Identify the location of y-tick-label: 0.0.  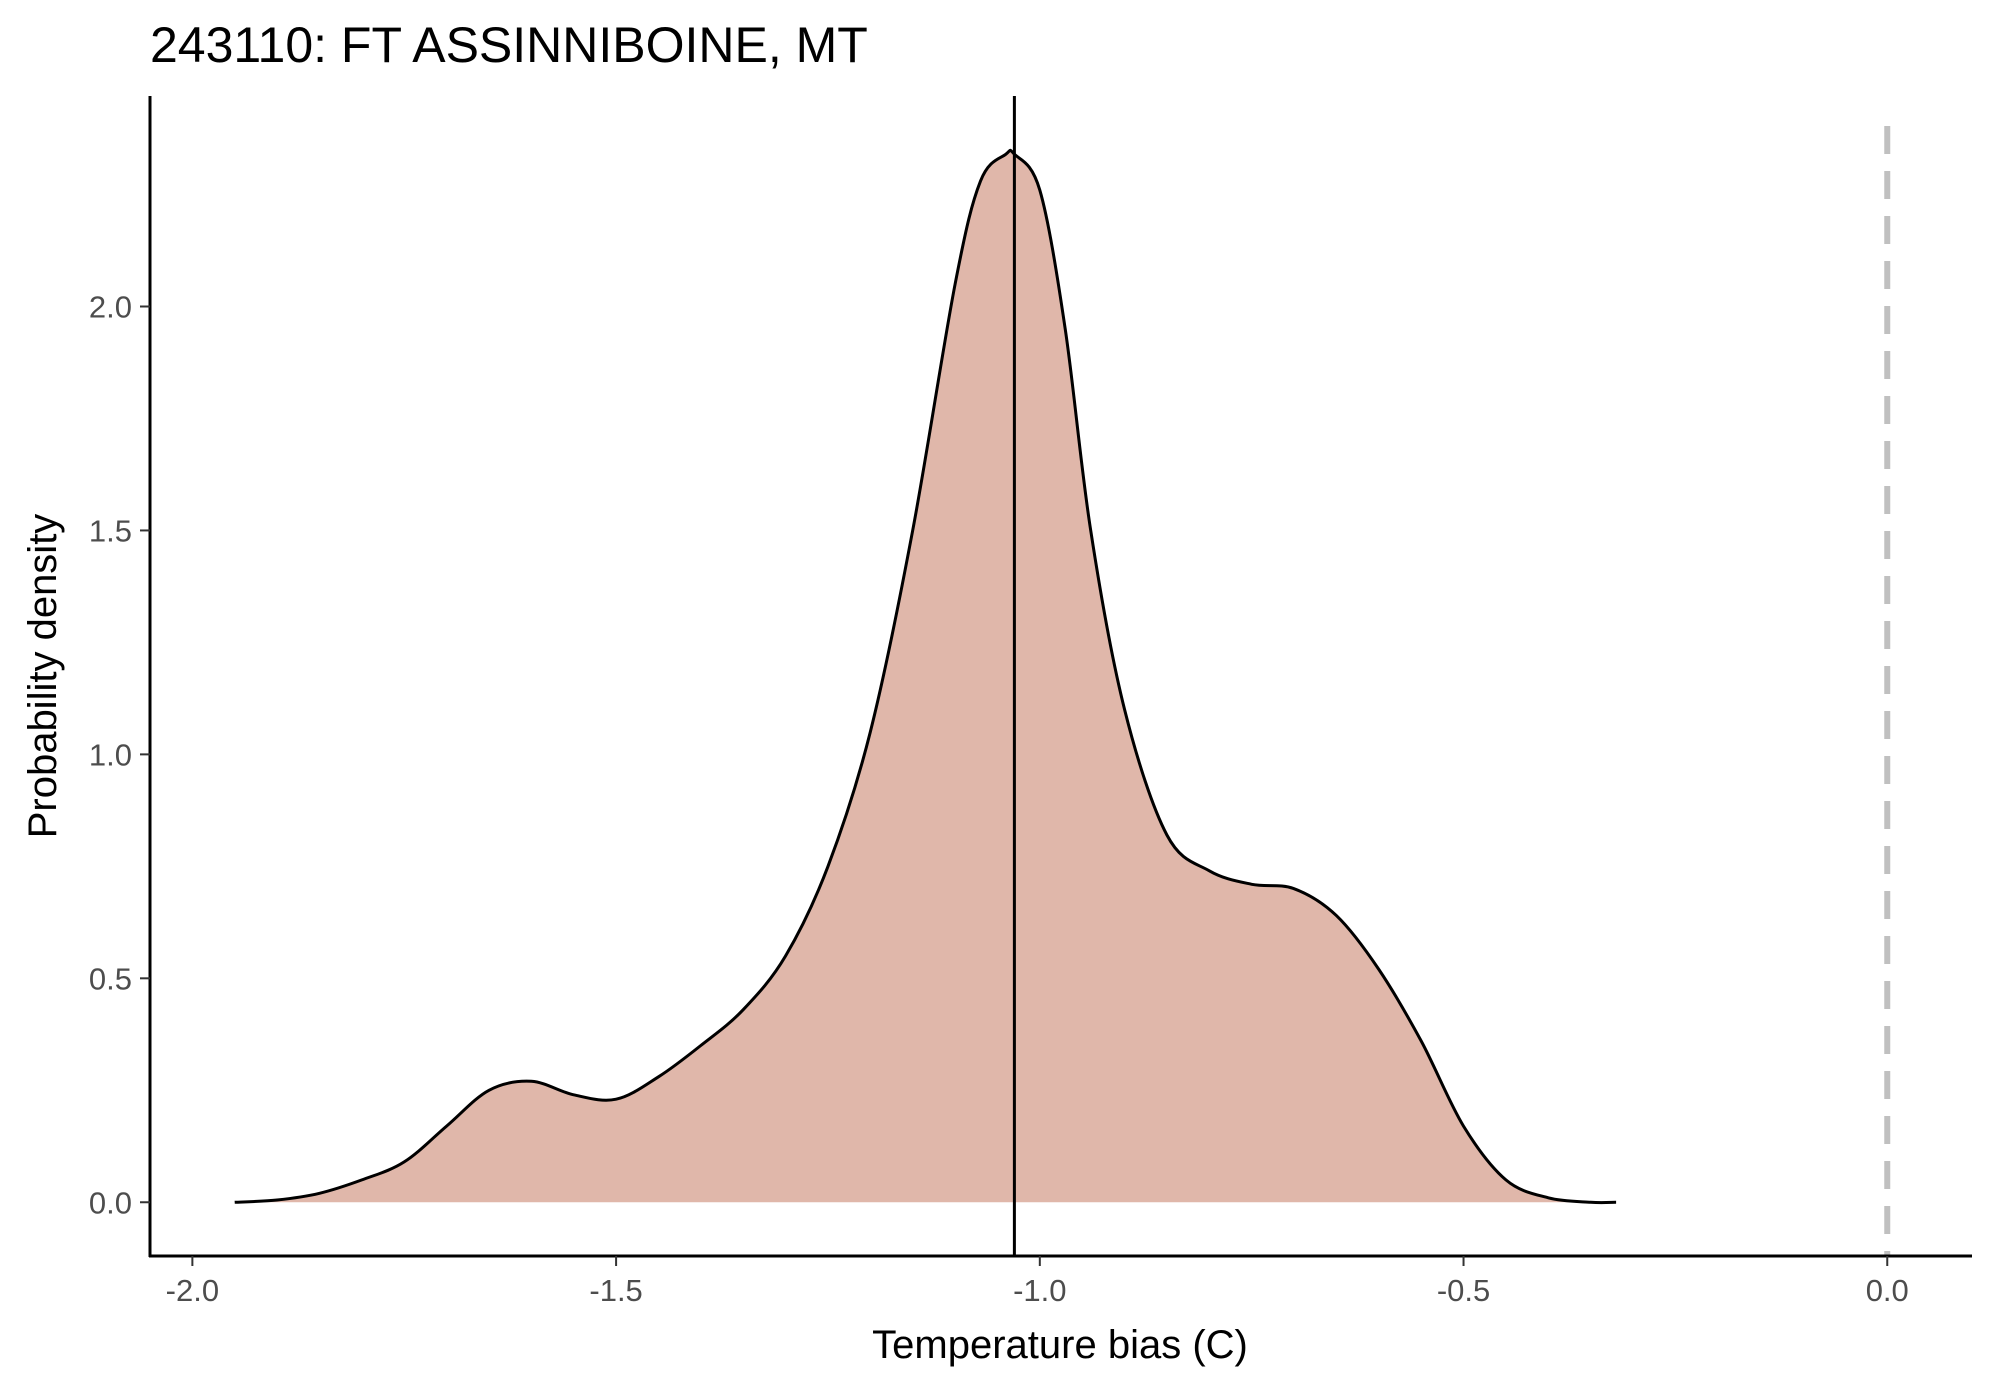
(110, 1202).